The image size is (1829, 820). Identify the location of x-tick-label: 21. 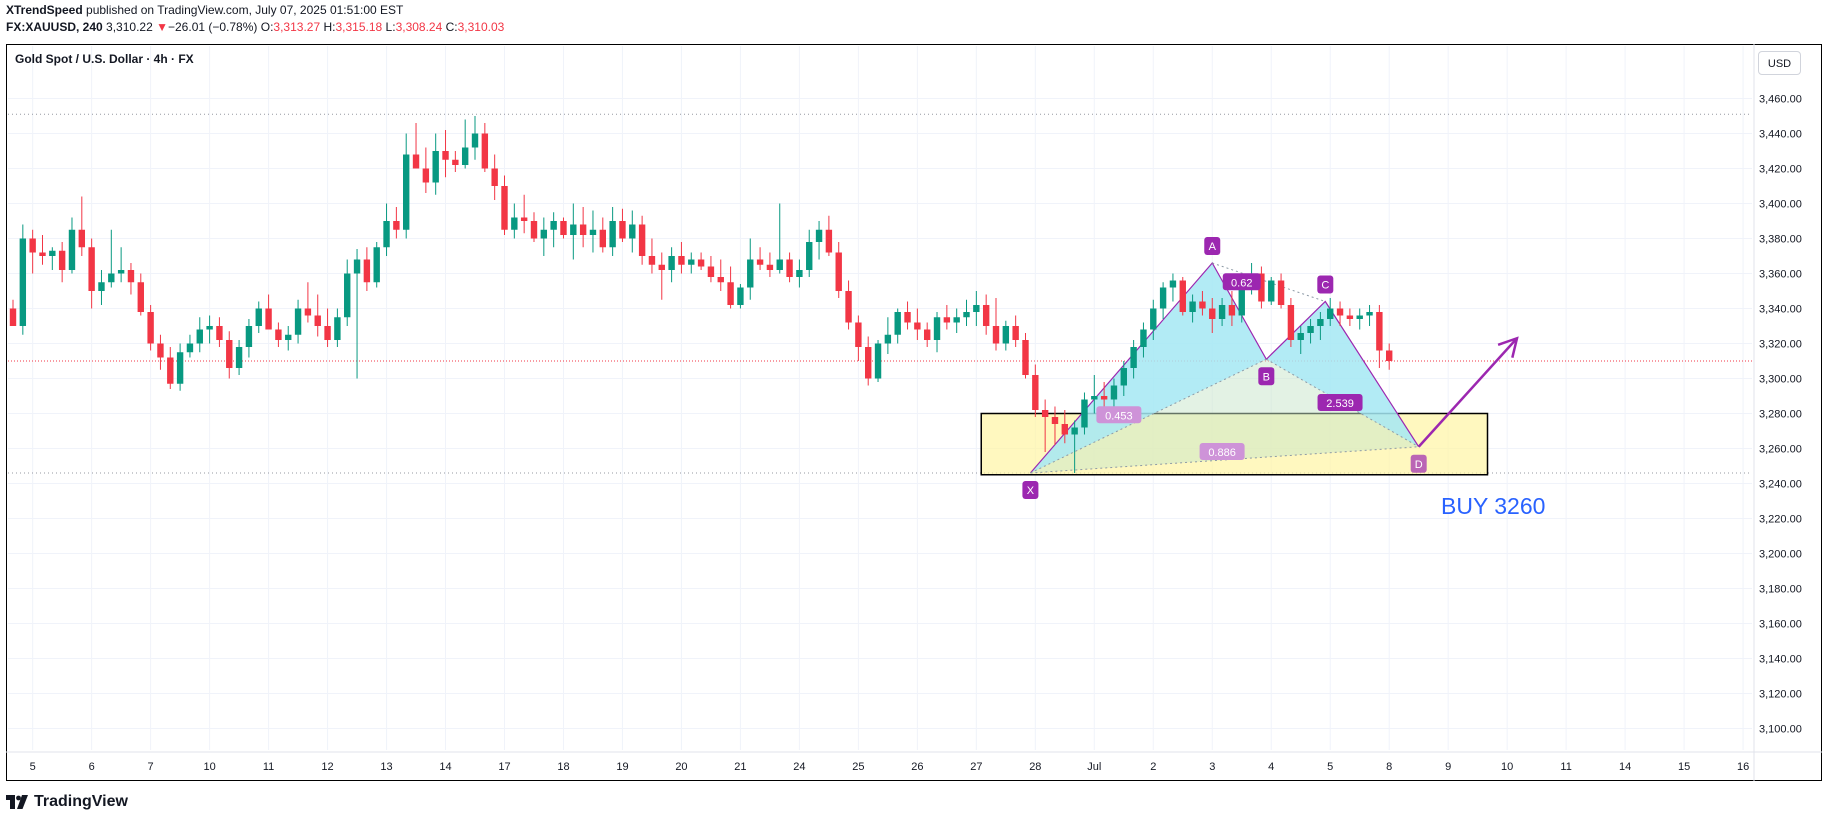
(740, 767).